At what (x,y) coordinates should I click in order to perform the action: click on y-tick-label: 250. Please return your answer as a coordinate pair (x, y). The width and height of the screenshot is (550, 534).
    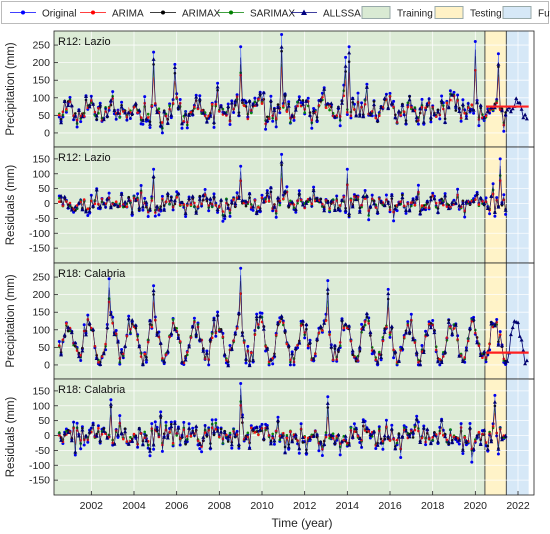
    Looking at the image, I should click on (41, 278).